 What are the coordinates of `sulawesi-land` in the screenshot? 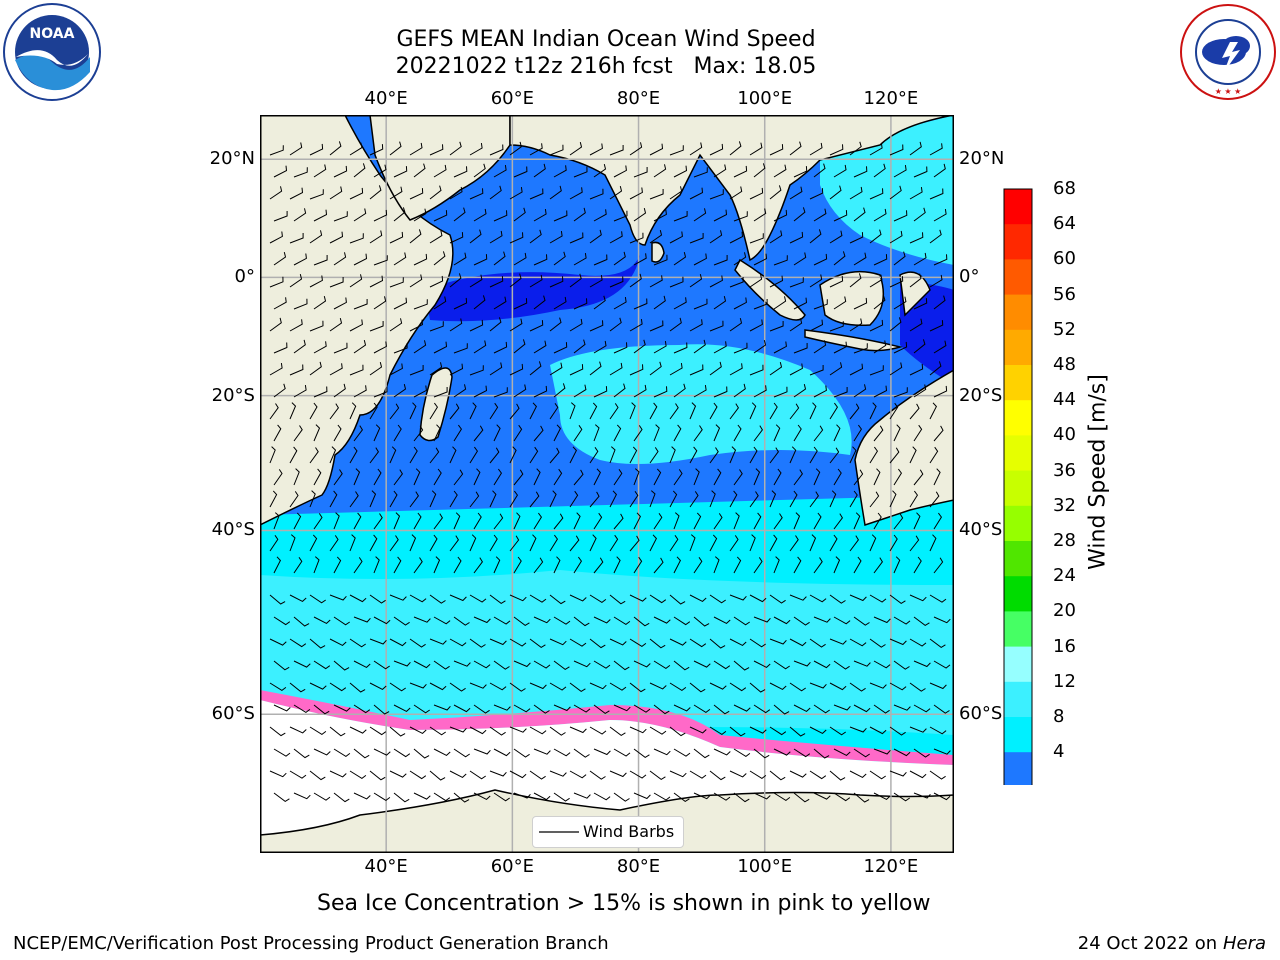 It's located at (915, 294).